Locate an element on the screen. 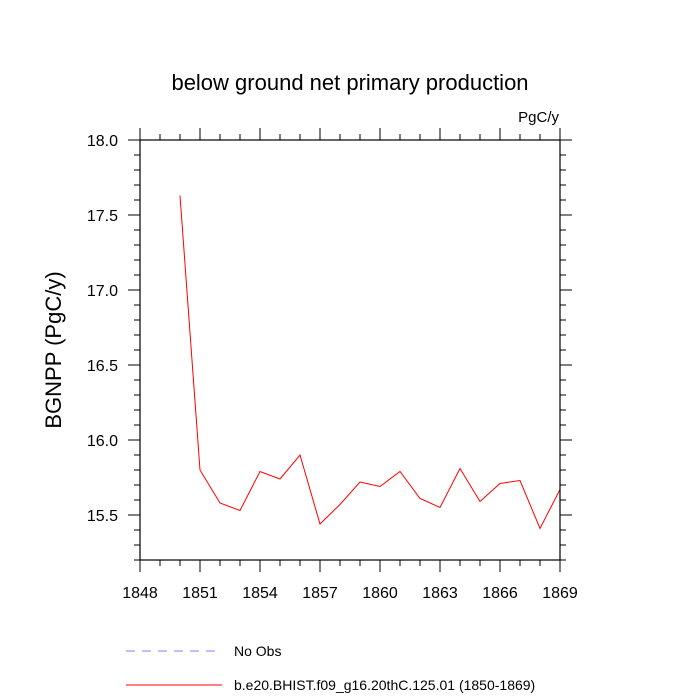  units-label: PgC/y is located at coordinates (538, 117).